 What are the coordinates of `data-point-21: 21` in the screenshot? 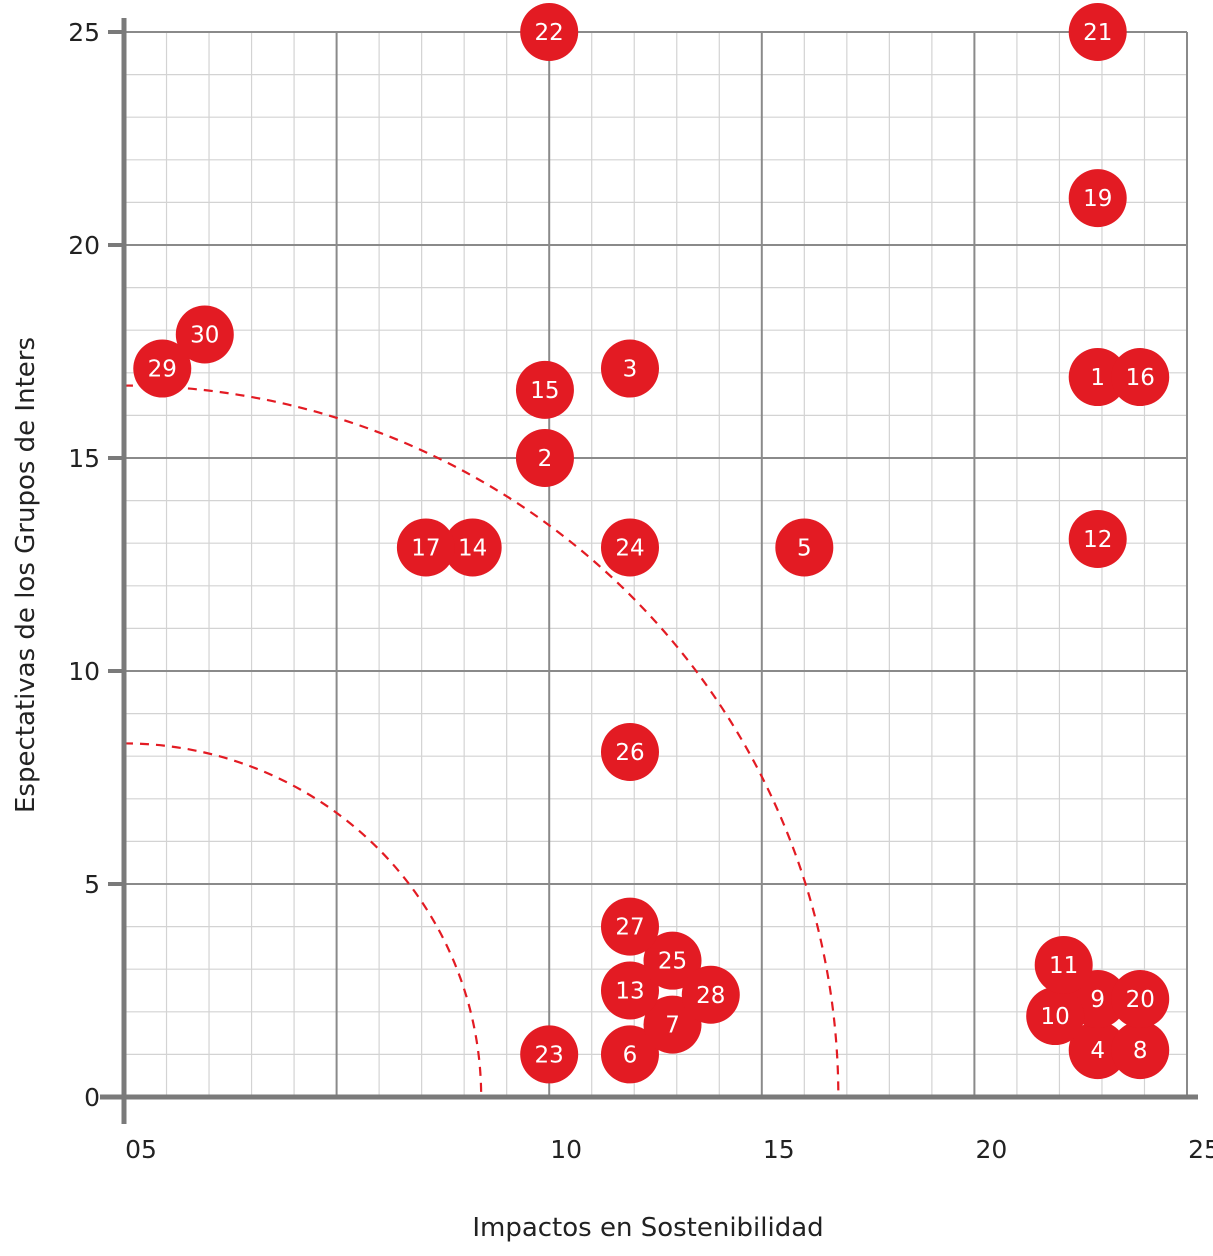 It's located at (1097, 32).